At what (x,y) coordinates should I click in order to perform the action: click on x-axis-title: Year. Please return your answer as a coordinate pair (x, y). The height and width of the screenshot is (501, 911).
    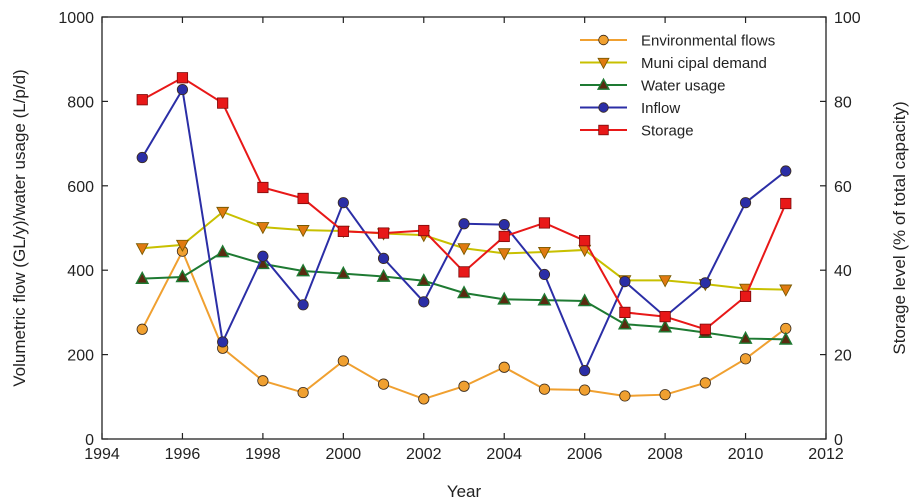
    Looking at the image, I should click on (464, 491).